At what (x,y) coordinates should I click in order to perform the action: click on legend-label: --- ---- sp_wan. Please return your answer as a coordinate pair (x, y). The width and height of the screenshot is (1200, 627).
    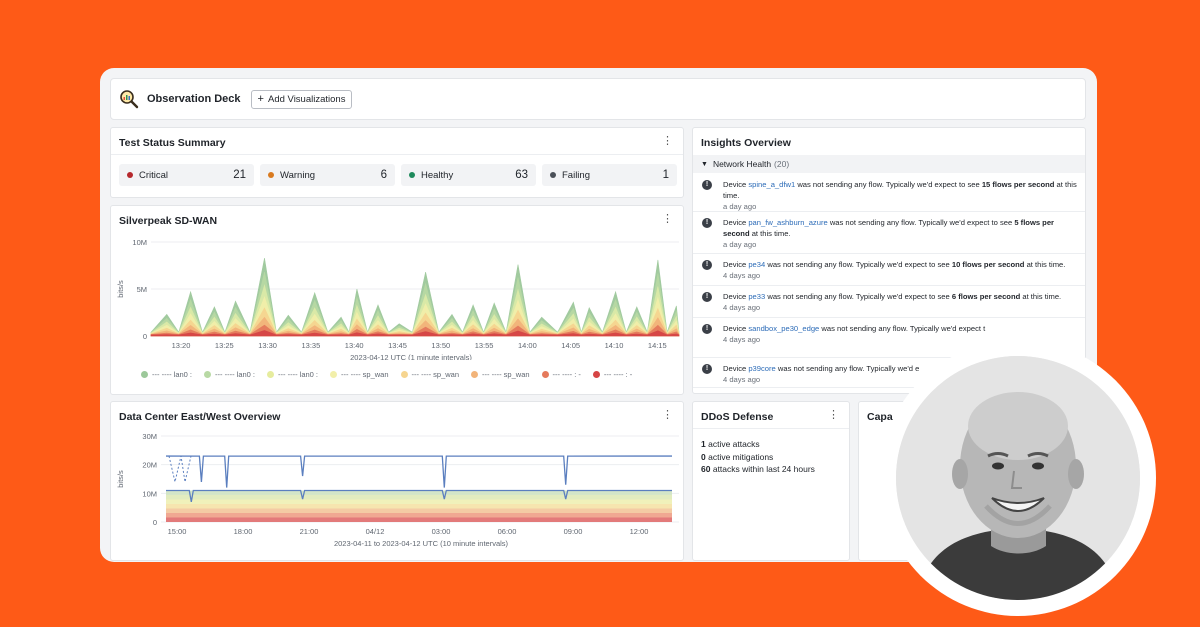
    Looking at the image, I should click on (435, 374).